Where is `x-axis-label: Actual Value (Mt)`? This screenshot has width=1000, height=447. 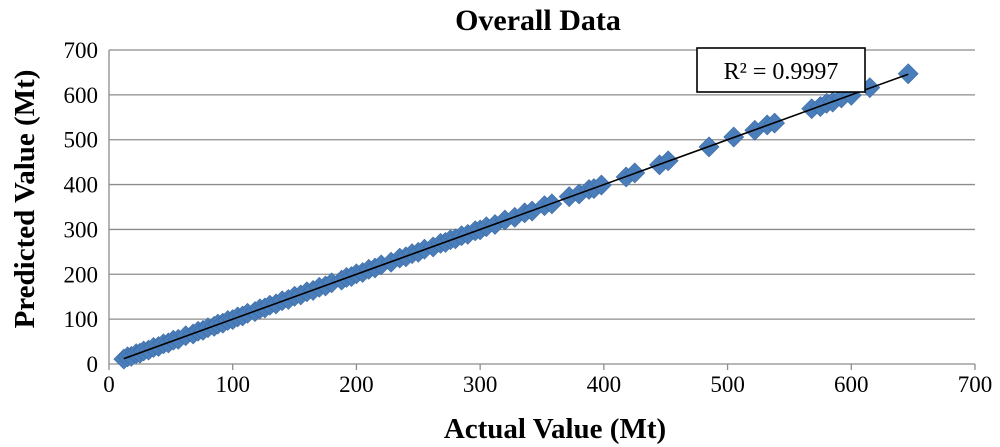
x-axis-label: Actual Value (Mt) is located at coordinates (555, 429).